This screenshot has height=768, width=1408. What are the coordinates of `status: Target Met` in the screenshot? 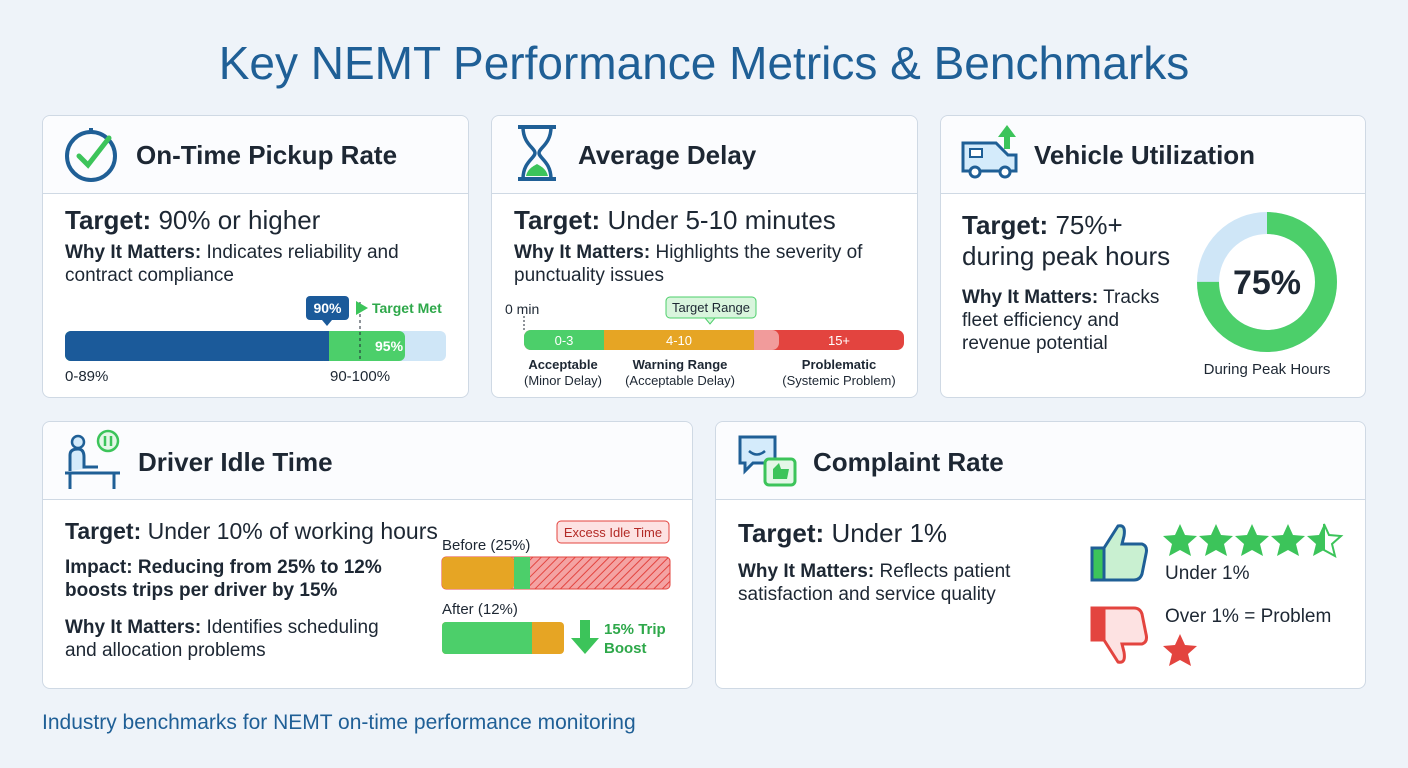 It's located at (407, 308).